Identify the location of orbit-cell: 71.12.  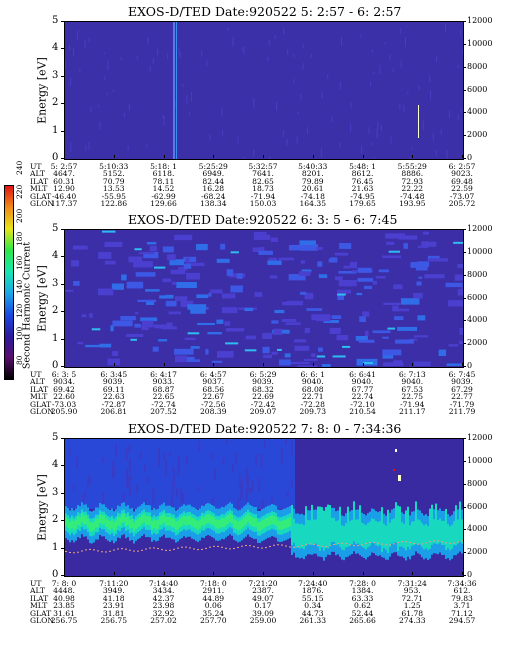
(462, 613).